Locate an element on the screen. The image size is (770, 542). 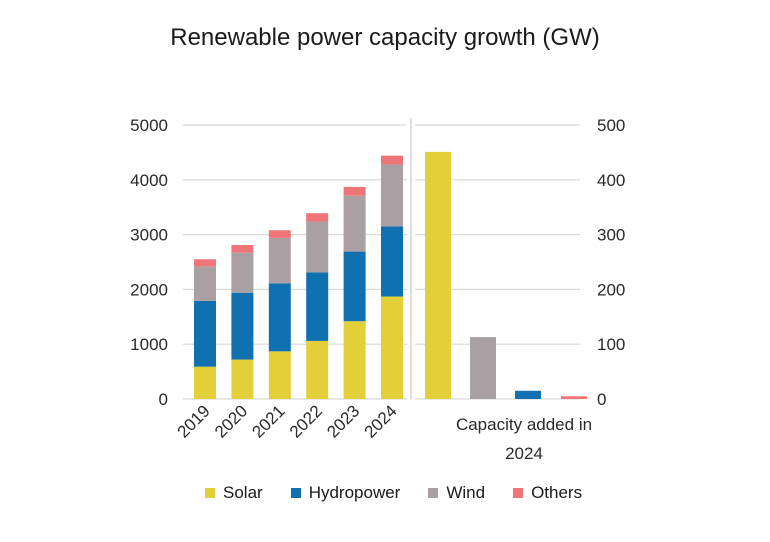
y-tick-right-300: 300 is located at coordinates (611, 235).